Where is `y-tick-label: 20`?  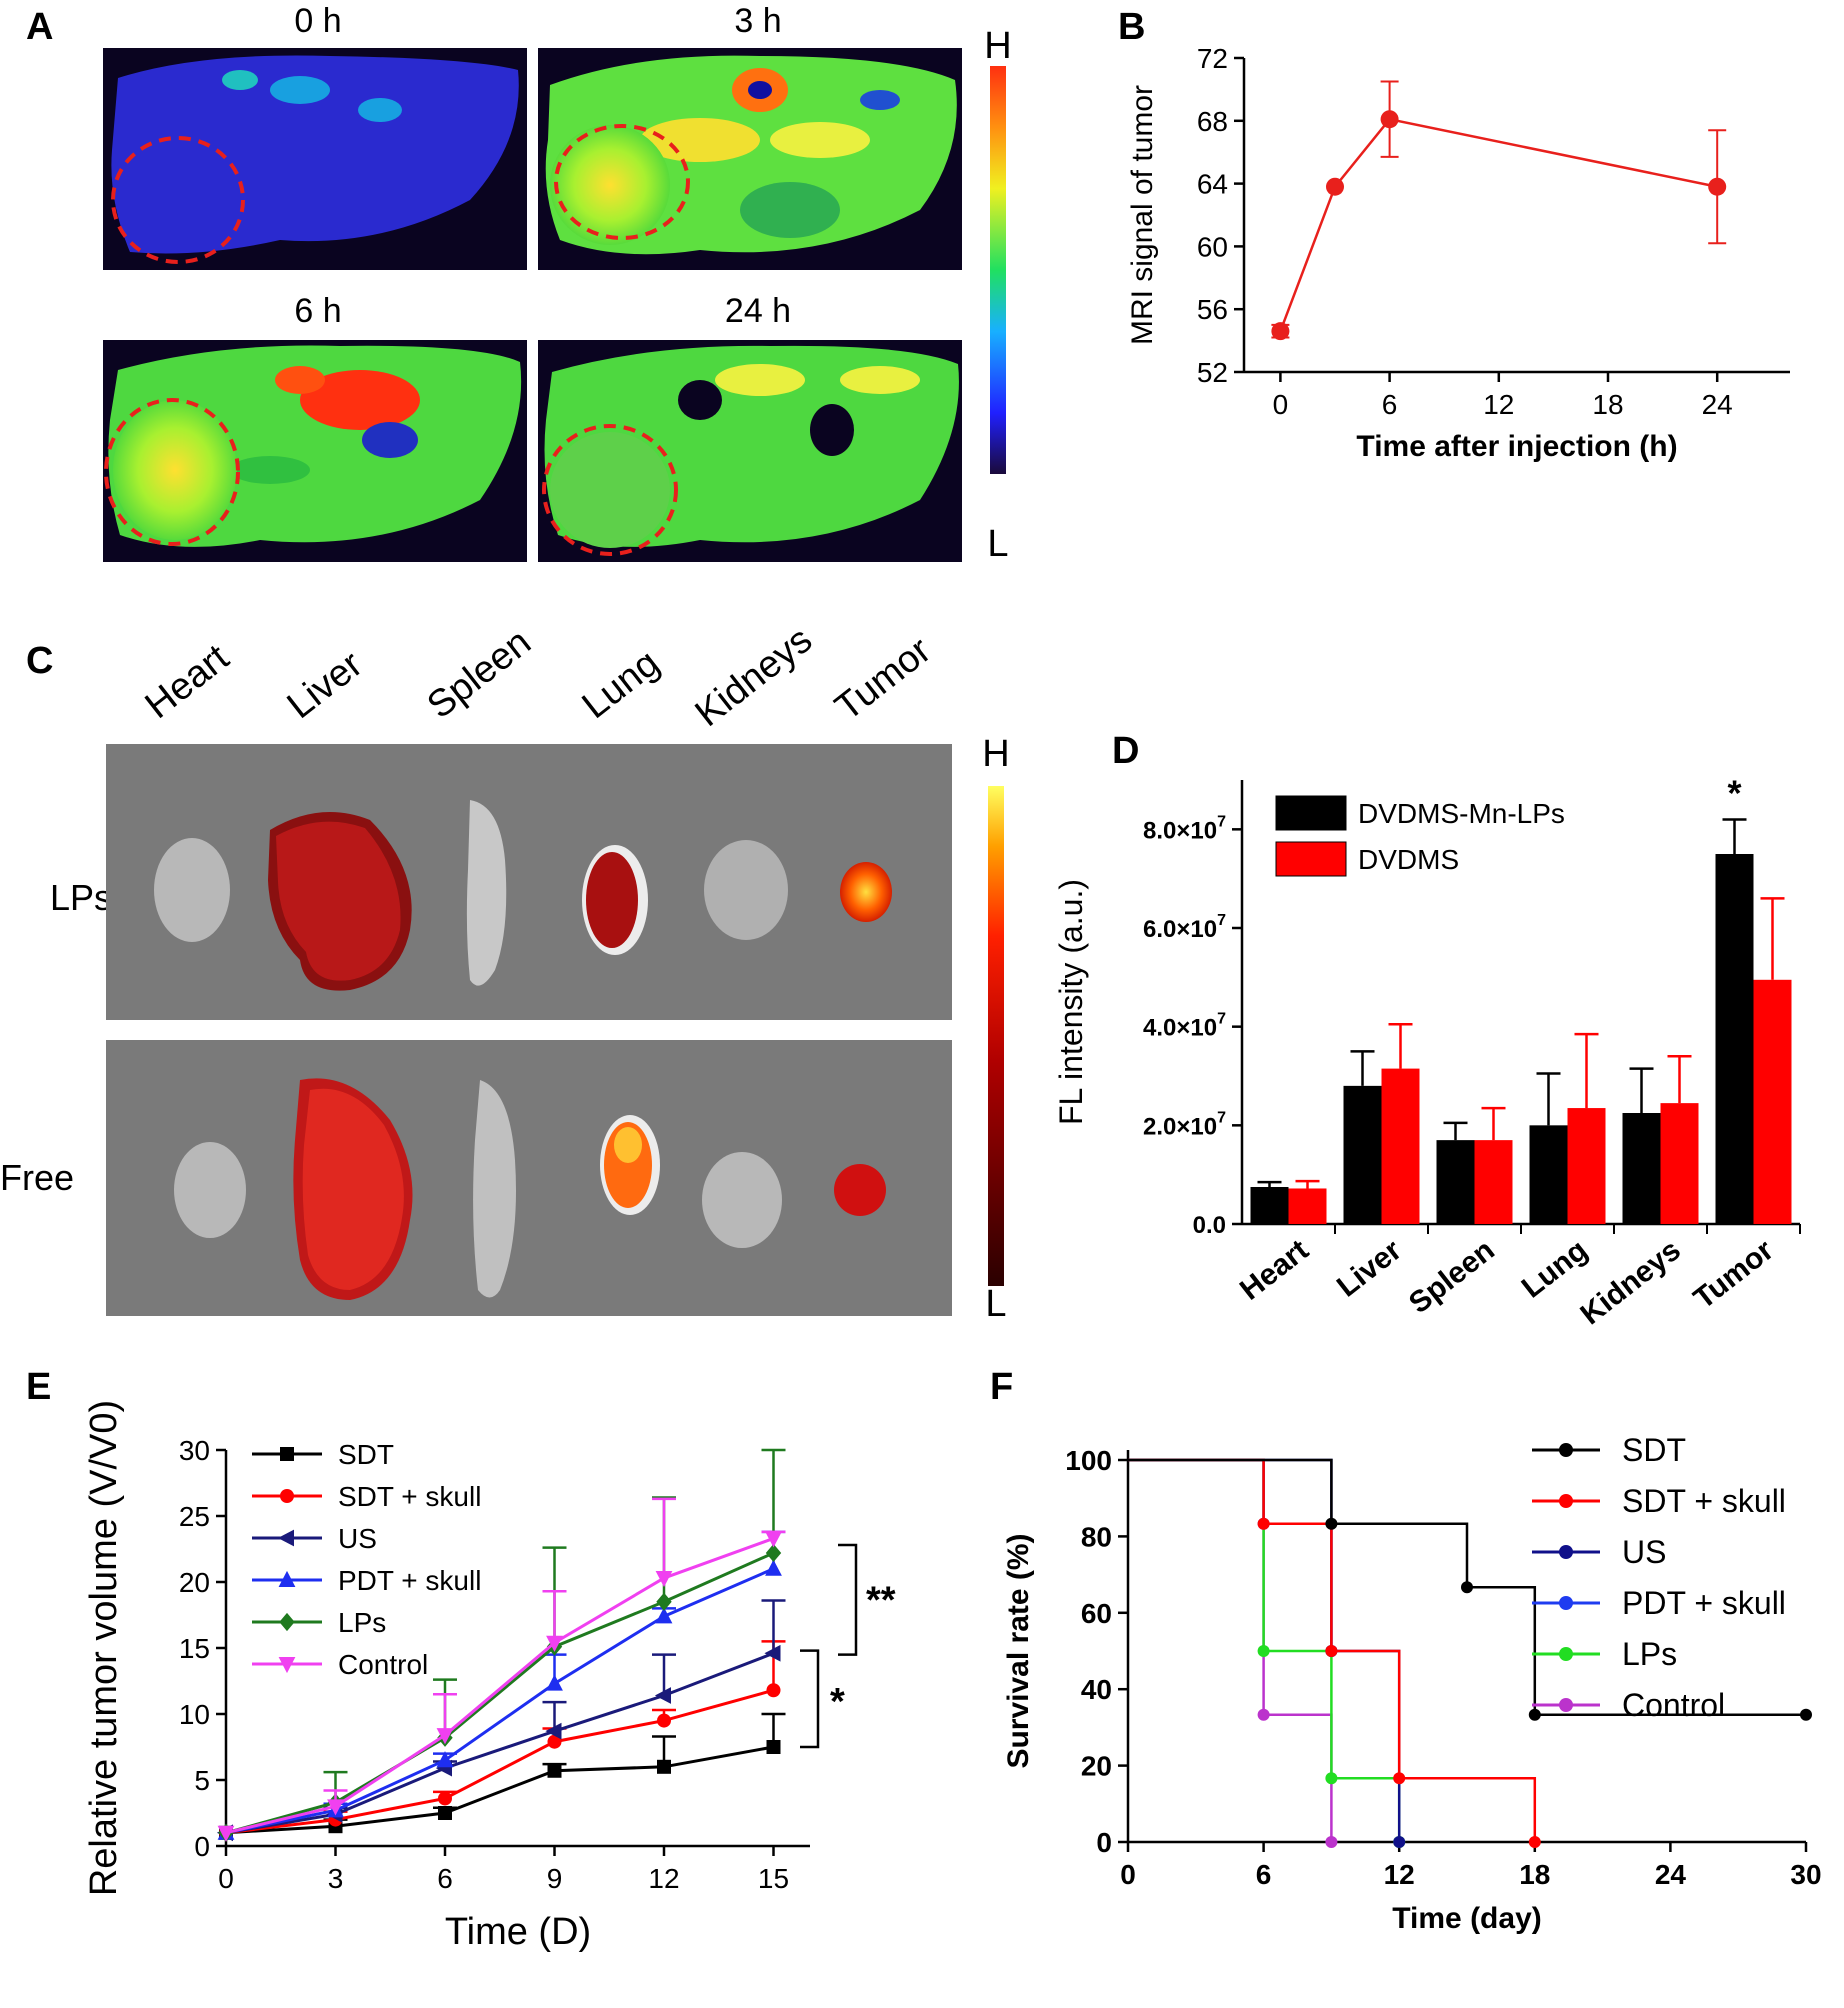 y-tick-label: 20 is located at coordinates (194, 1582).